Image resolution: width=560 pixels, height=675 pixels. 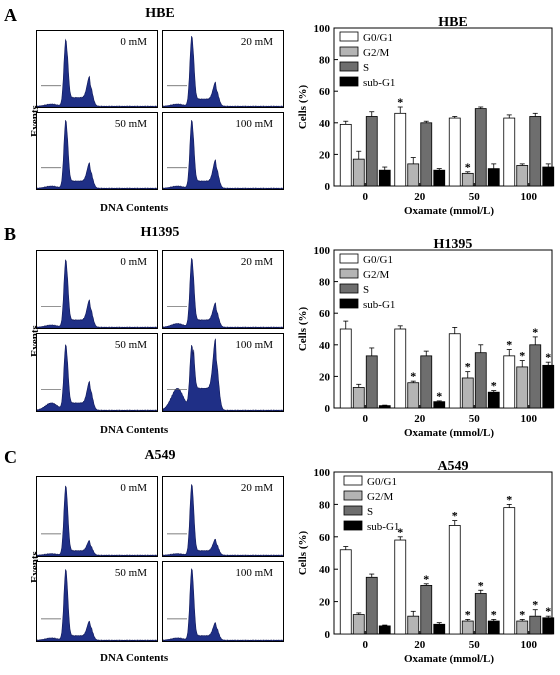 I want to click on y-tick-label: 40, so click(x=325, y=124).